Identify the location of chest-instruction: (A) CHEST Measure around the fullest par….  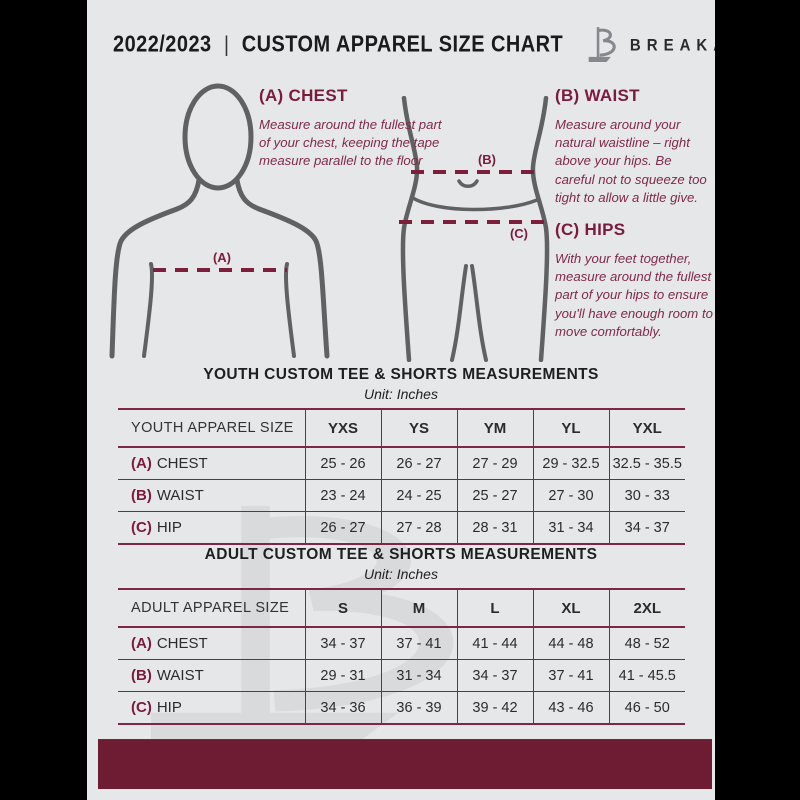
(353, 128).